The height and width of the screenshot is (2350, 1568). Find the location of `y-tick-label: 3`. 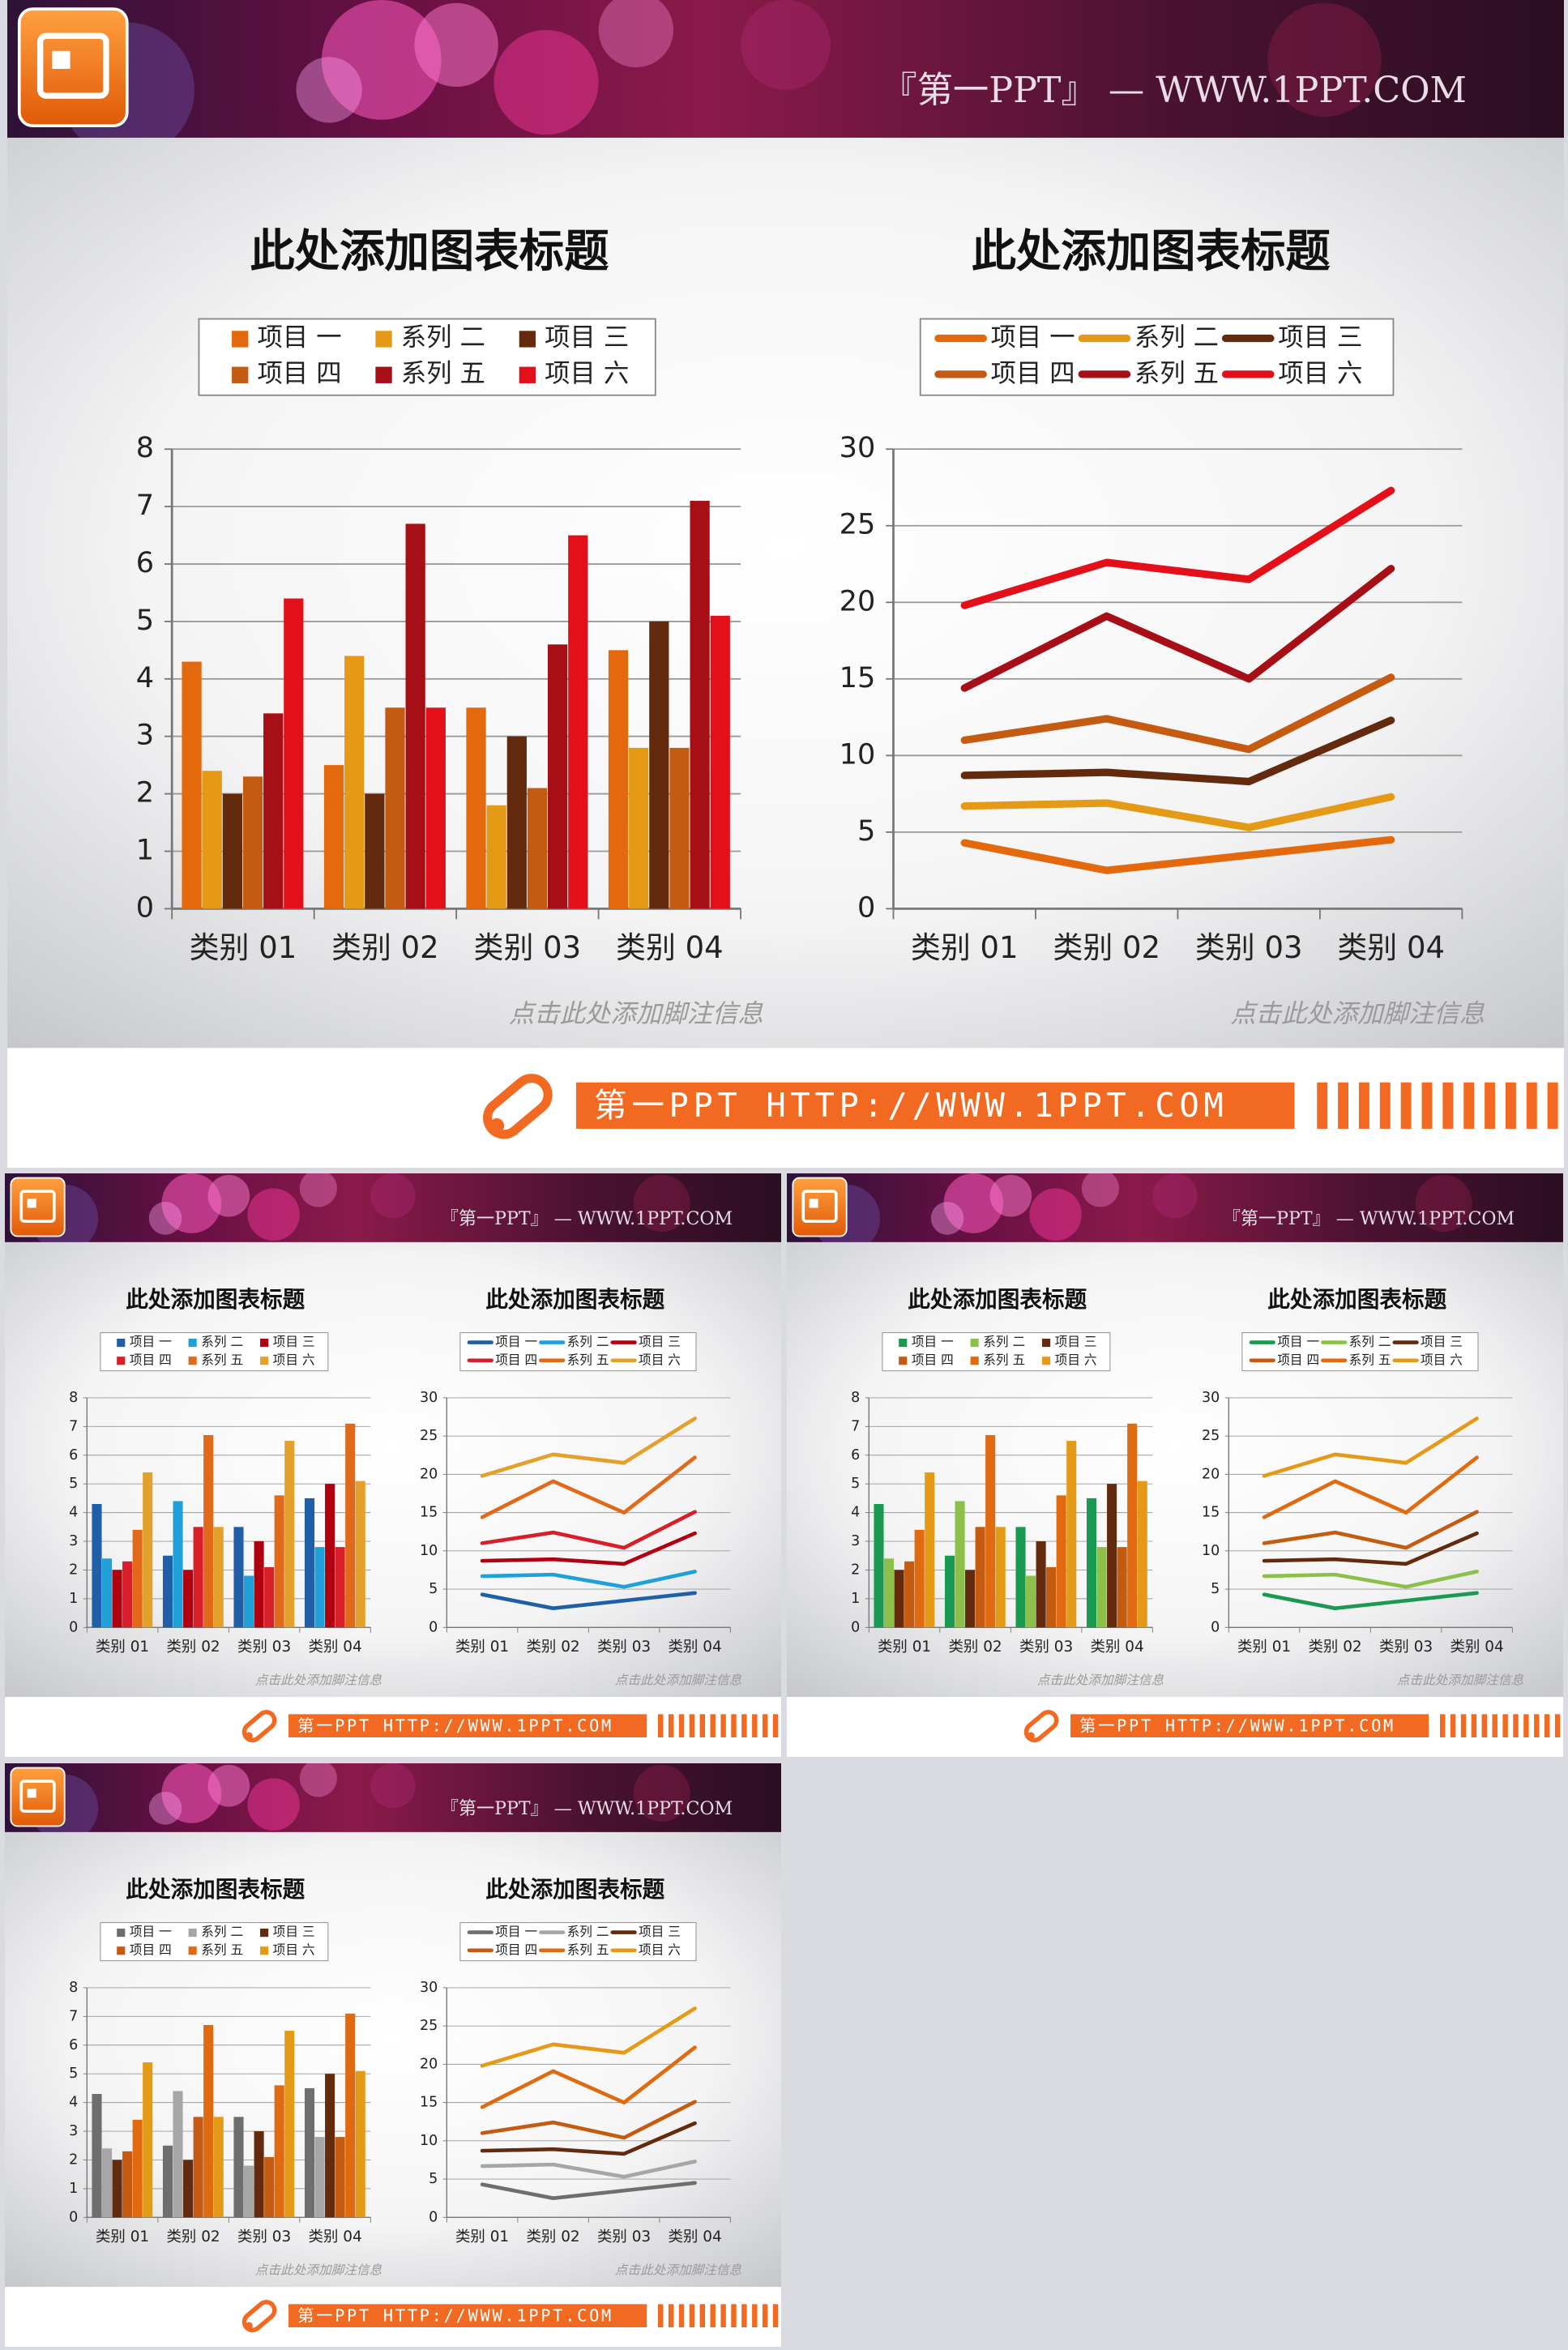

y-tick-label: 3 is located at coordinates (145, 735).